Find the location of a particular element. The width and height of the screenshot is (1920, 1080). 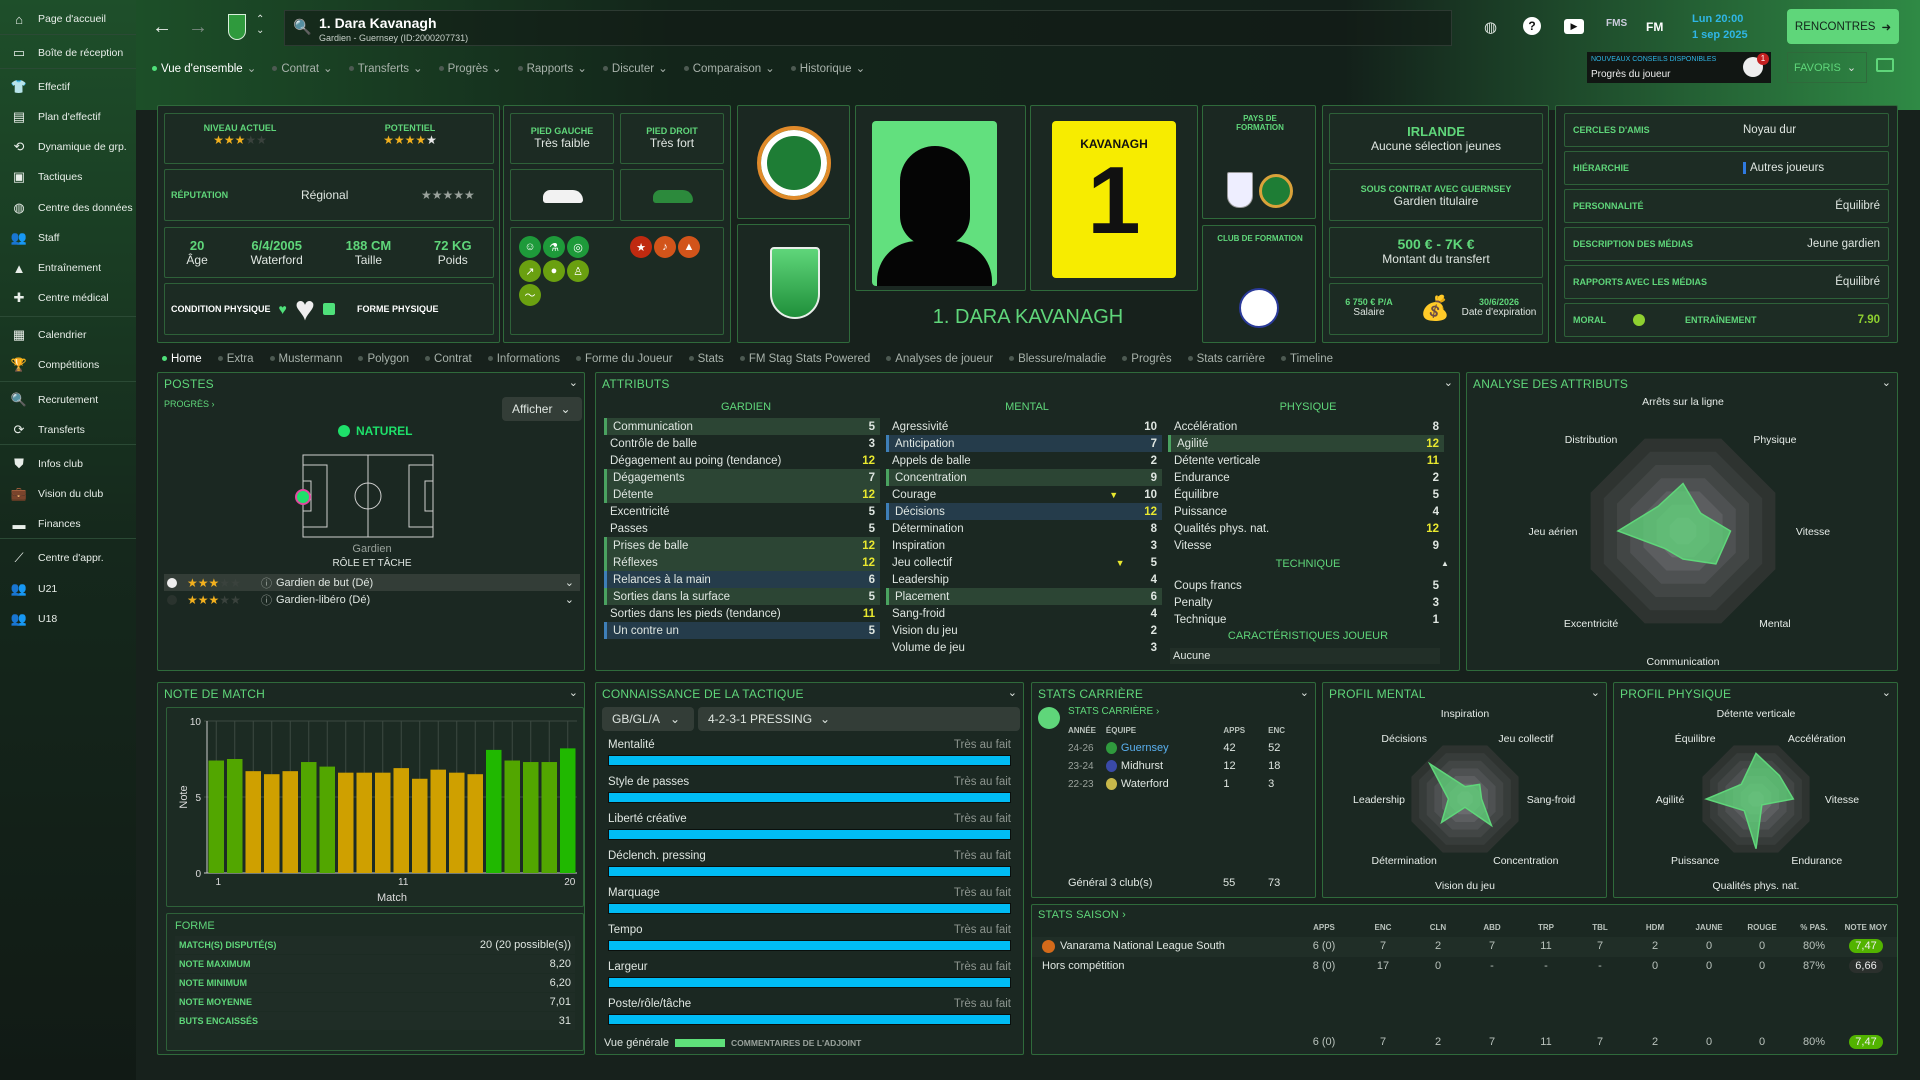

season-row: 6 (0) 7 2 7 11 7 2 0 0 80% 7,47 is located at coordinates (1464, 1043).